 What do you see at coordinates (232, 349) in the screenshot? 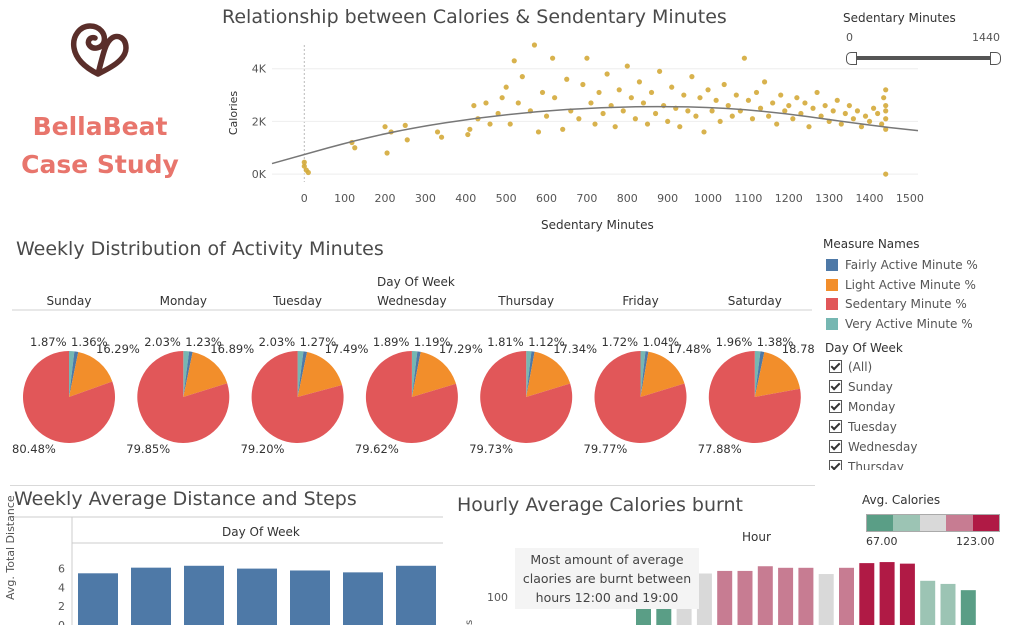
I see `pie-label-light: 16.89%` at bounding box center [232, 349].